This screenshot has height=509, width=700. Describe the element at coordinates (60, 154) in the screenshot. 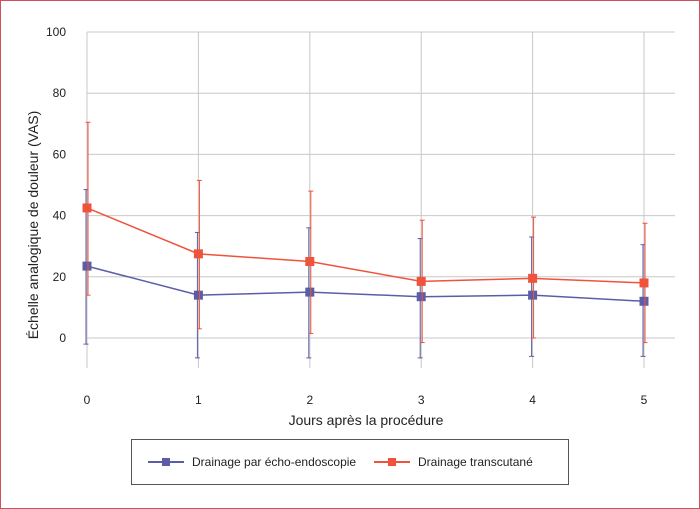

I see `y-tick-label: 60` at that location.